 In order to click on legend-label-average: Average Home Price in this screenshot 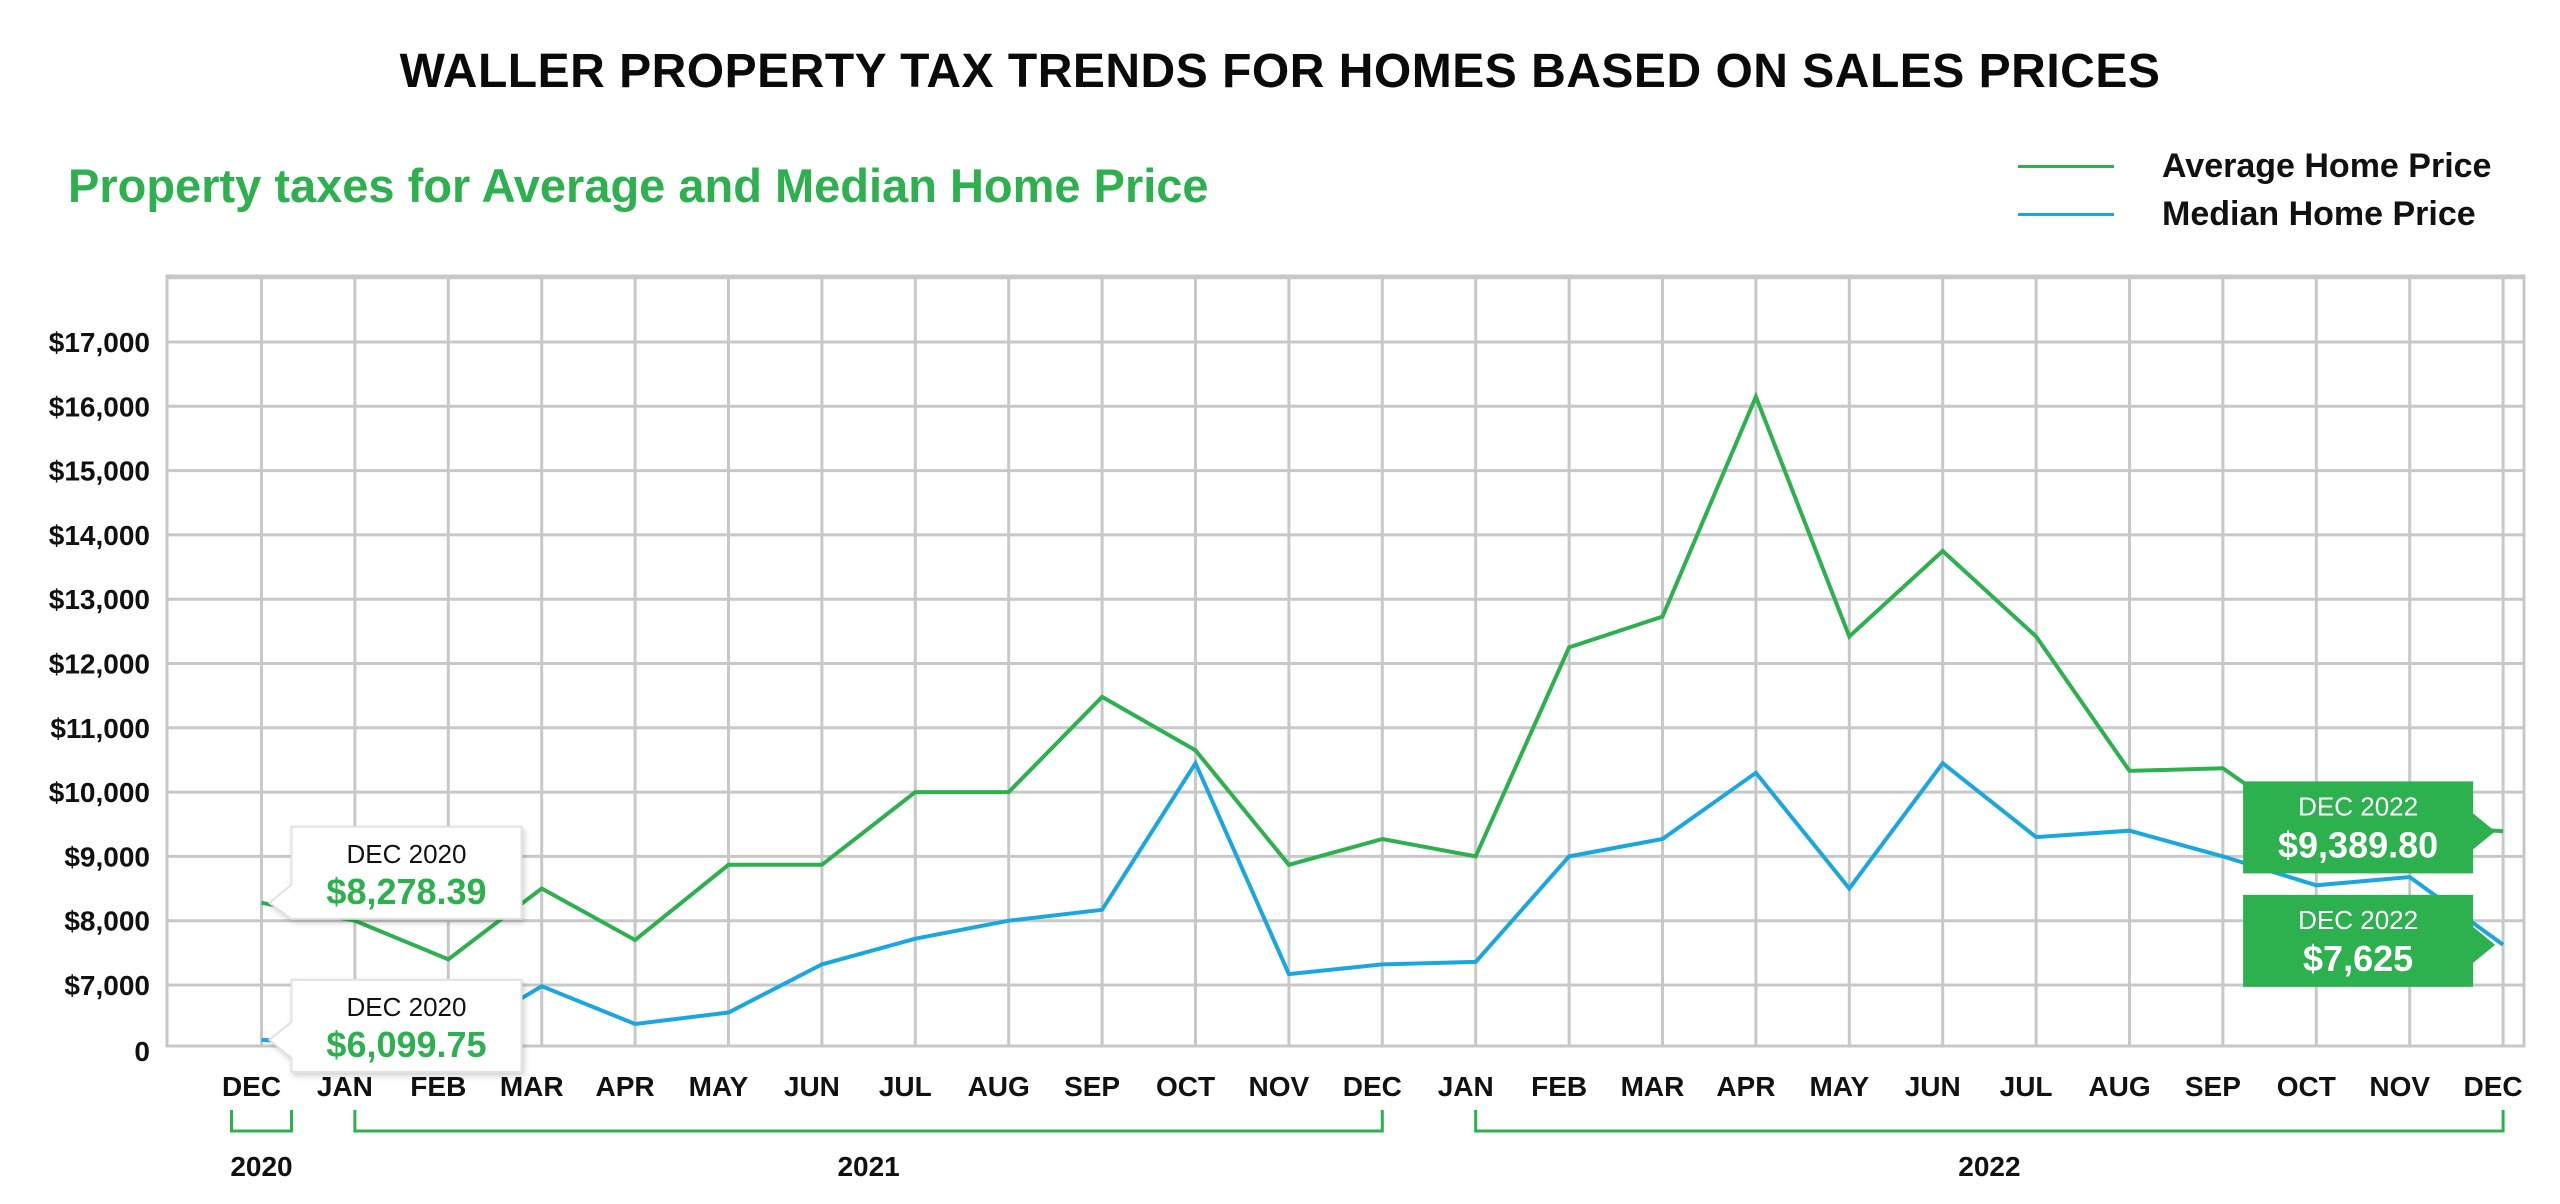, I will do `click(2327, 165)`.